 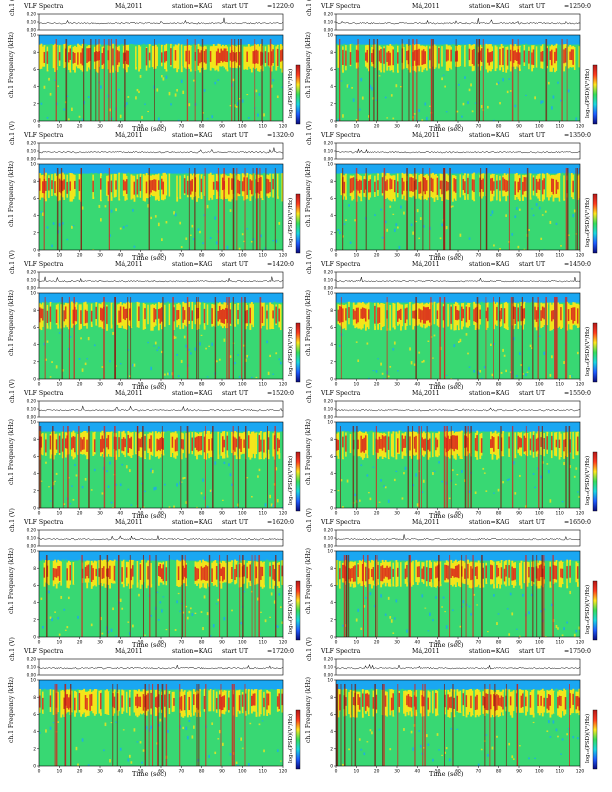 What do you see at coordinates (341, 393) in the screenshot?
I see `panel-title: VLF Spectra` at bounding box center [341, 393].